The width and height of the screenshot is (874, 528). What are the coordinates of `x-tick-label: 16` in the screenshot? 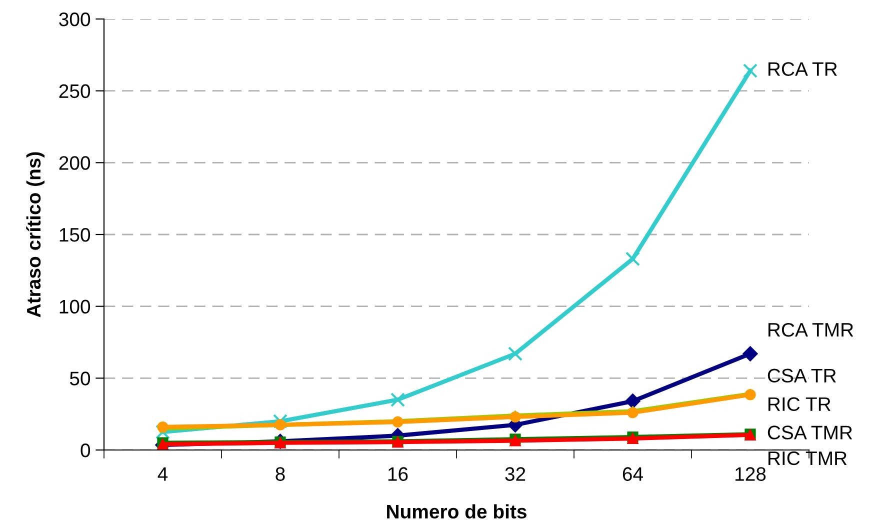 It's located at (398, 474).